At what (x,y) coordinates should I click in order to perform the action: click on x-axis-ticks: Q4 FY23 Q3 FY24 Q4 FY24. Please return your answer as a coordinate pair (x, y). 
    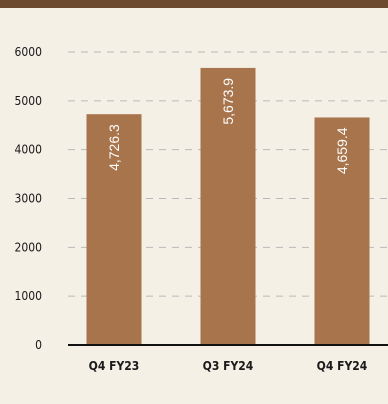
    Looking at the image, I should click on (228, 366).